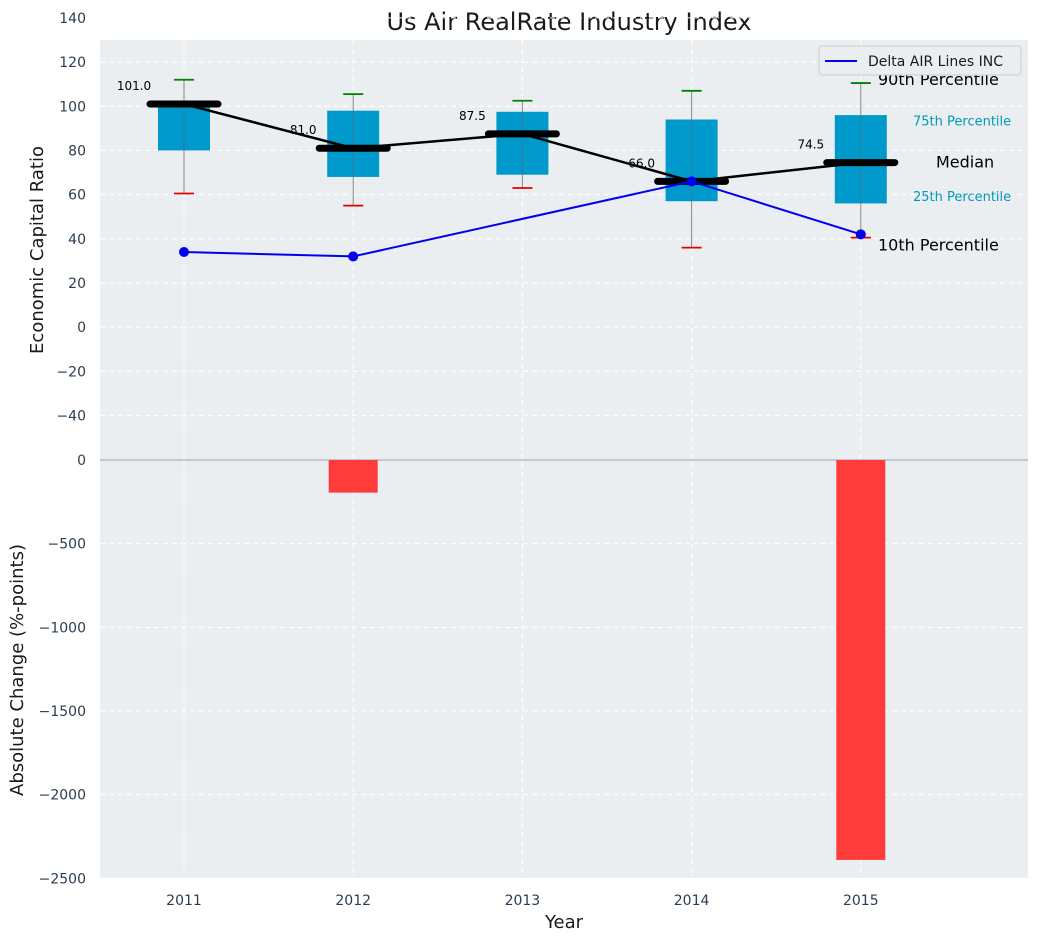 This screenshot has width=1039, height=946. Describe the element at coordinates (67, 545) in the screenshot. I see `bottom-y-tick-label: −500` at that location.